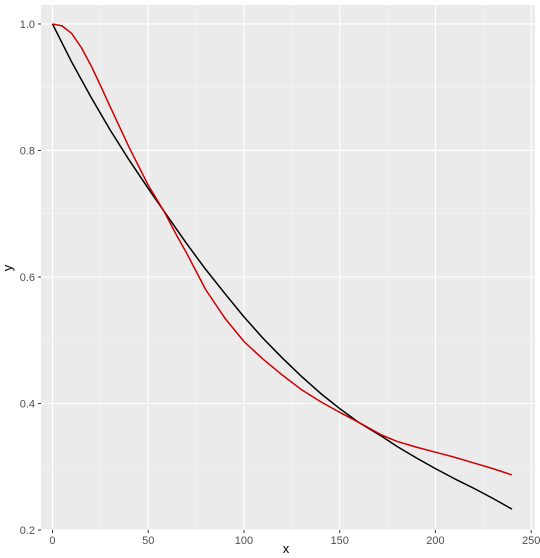 This screenshot has width=540, height=558. I want to click on x-tick-label: 0, so click(52, 541).